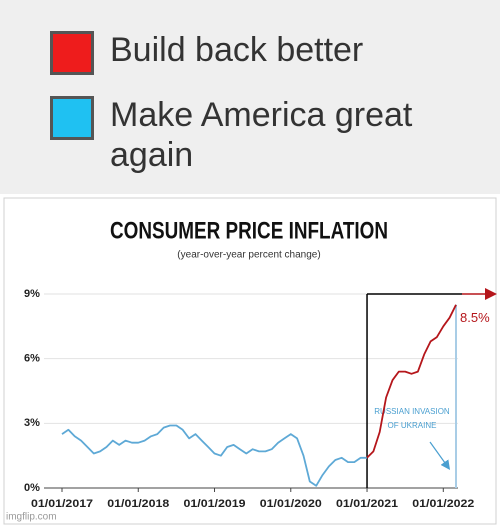  I want to click on legend-entry: Build back better, so click(260, 52).